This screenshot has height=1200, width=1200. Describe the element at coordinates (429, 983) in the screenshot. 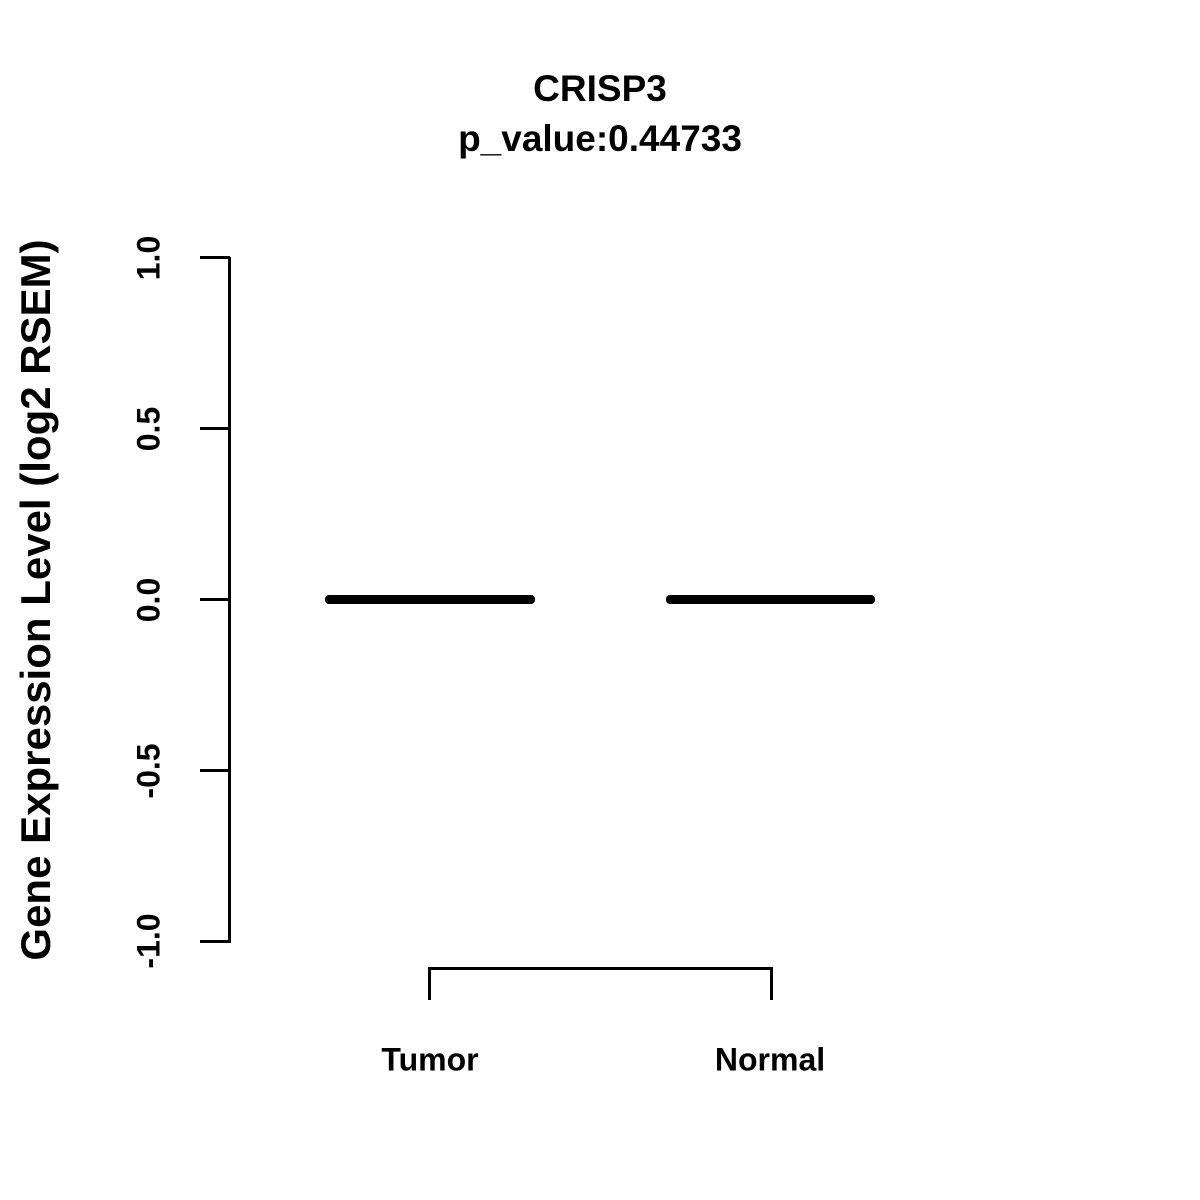

I see `comparison-bracket-left-end` at that location.